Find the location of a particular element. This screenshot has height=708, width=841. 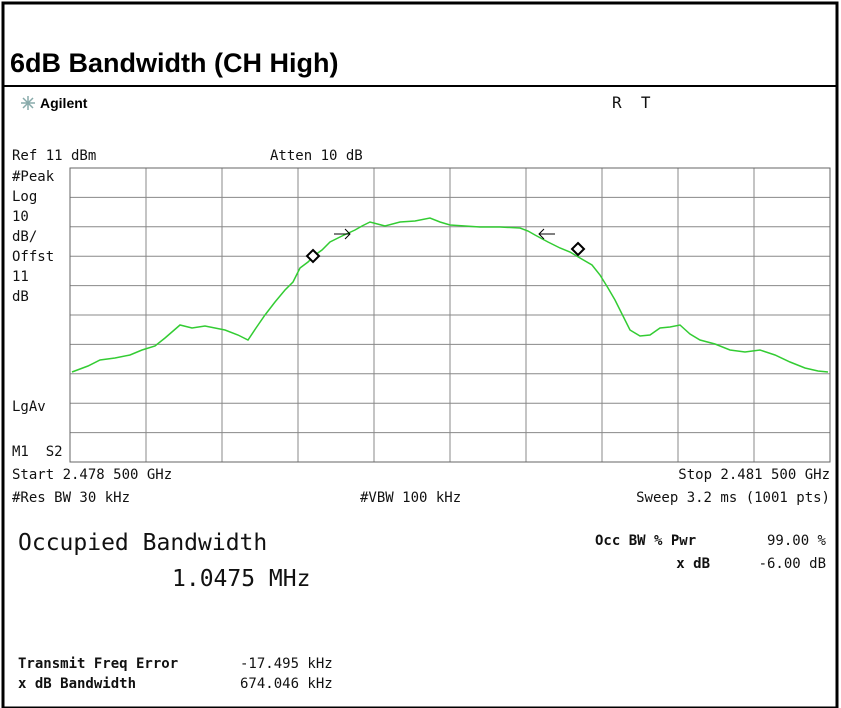

attenuation: Atten 10 dB is located at coordinates (316, 156).